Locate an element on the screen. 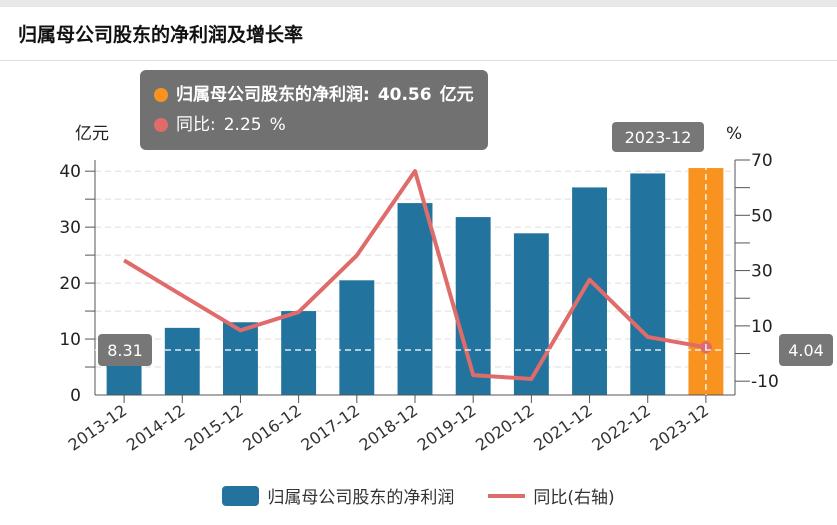  left-axis-tick-label: 30 is located at coordinates (70, 228).